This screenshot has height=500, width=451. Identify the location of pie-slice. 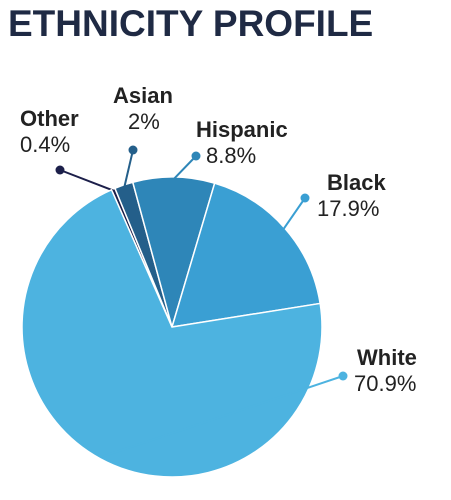
(173, 253).